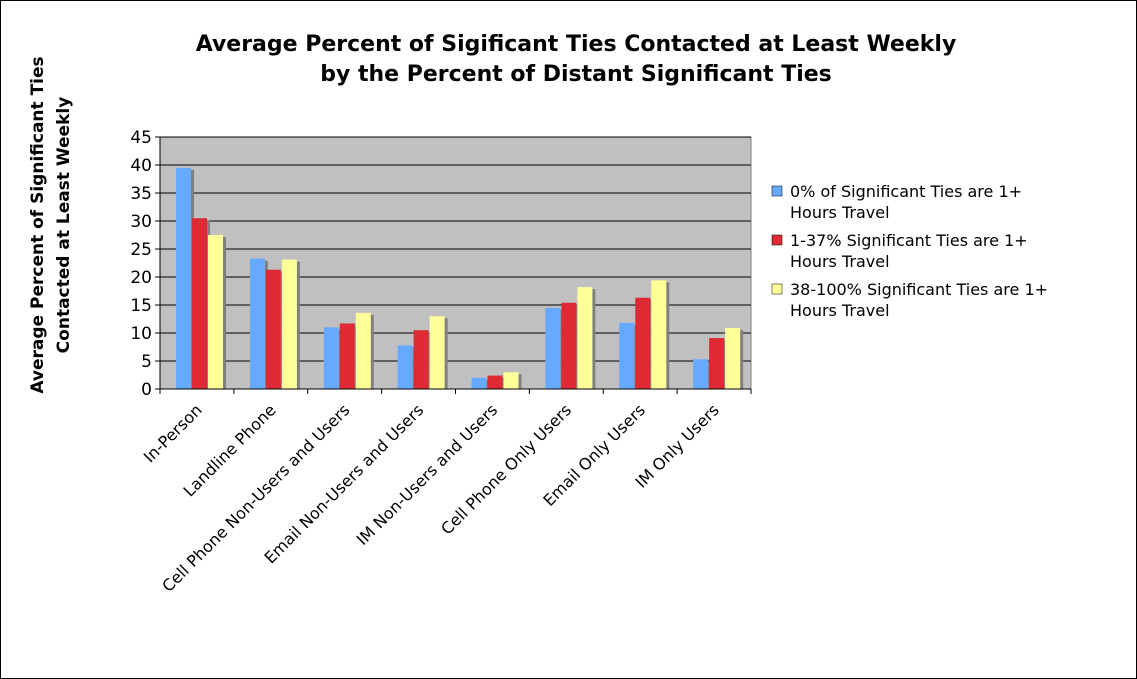  What do you see at coordinates (64, 225) in the screenshot?
I see `y-axis-label-line-2: Contacted at Least Weekly` at bounding box center [64, 225].